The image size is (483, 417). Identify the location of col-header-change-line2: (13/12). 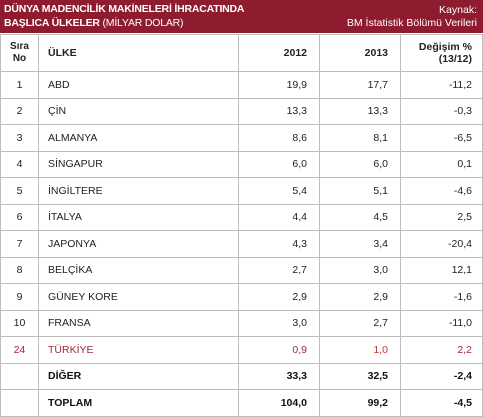
(455, 59).